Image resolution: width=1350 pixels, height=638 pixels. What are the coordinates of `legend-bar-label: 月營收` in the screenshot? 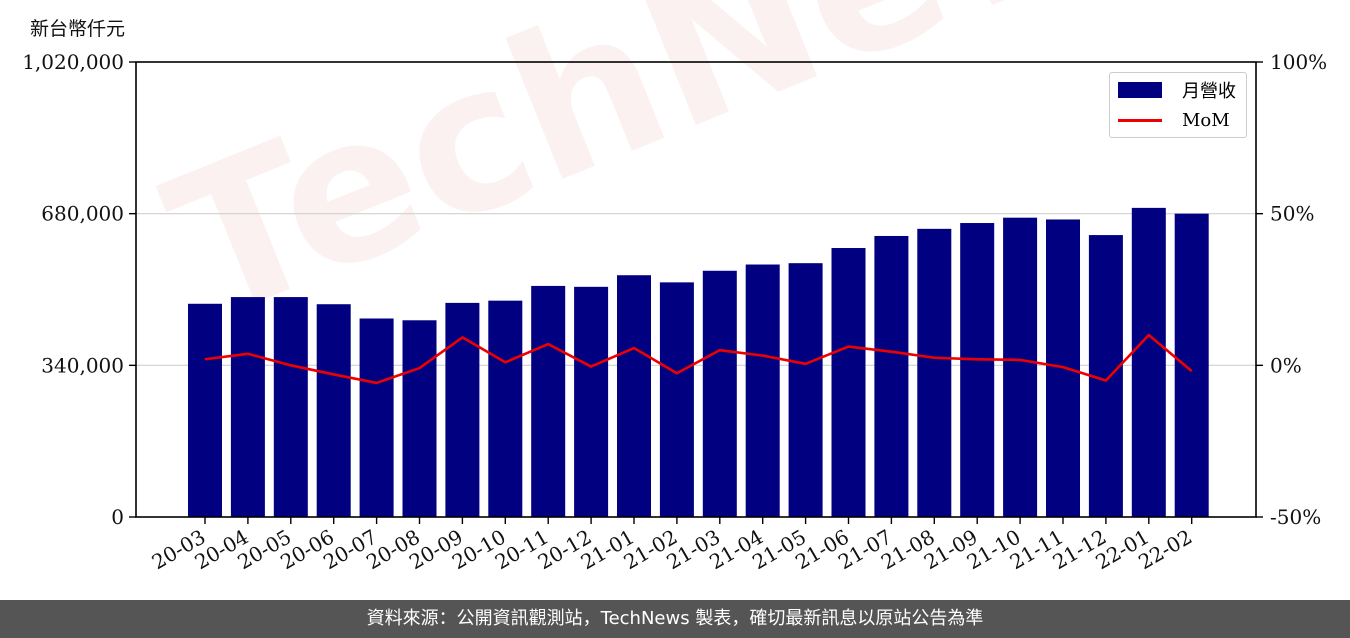 It's located at (1209, 91).